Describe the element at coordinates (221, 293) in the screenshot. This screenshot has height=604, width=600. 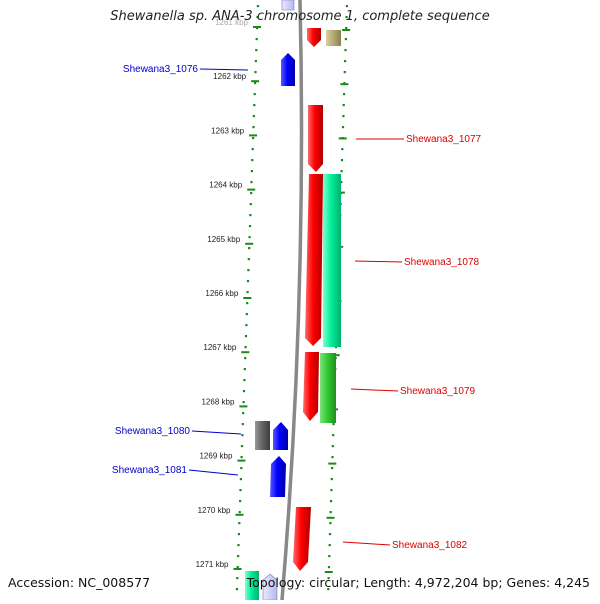
I see `ruler-tick-label: 1266 kbp` at that location.